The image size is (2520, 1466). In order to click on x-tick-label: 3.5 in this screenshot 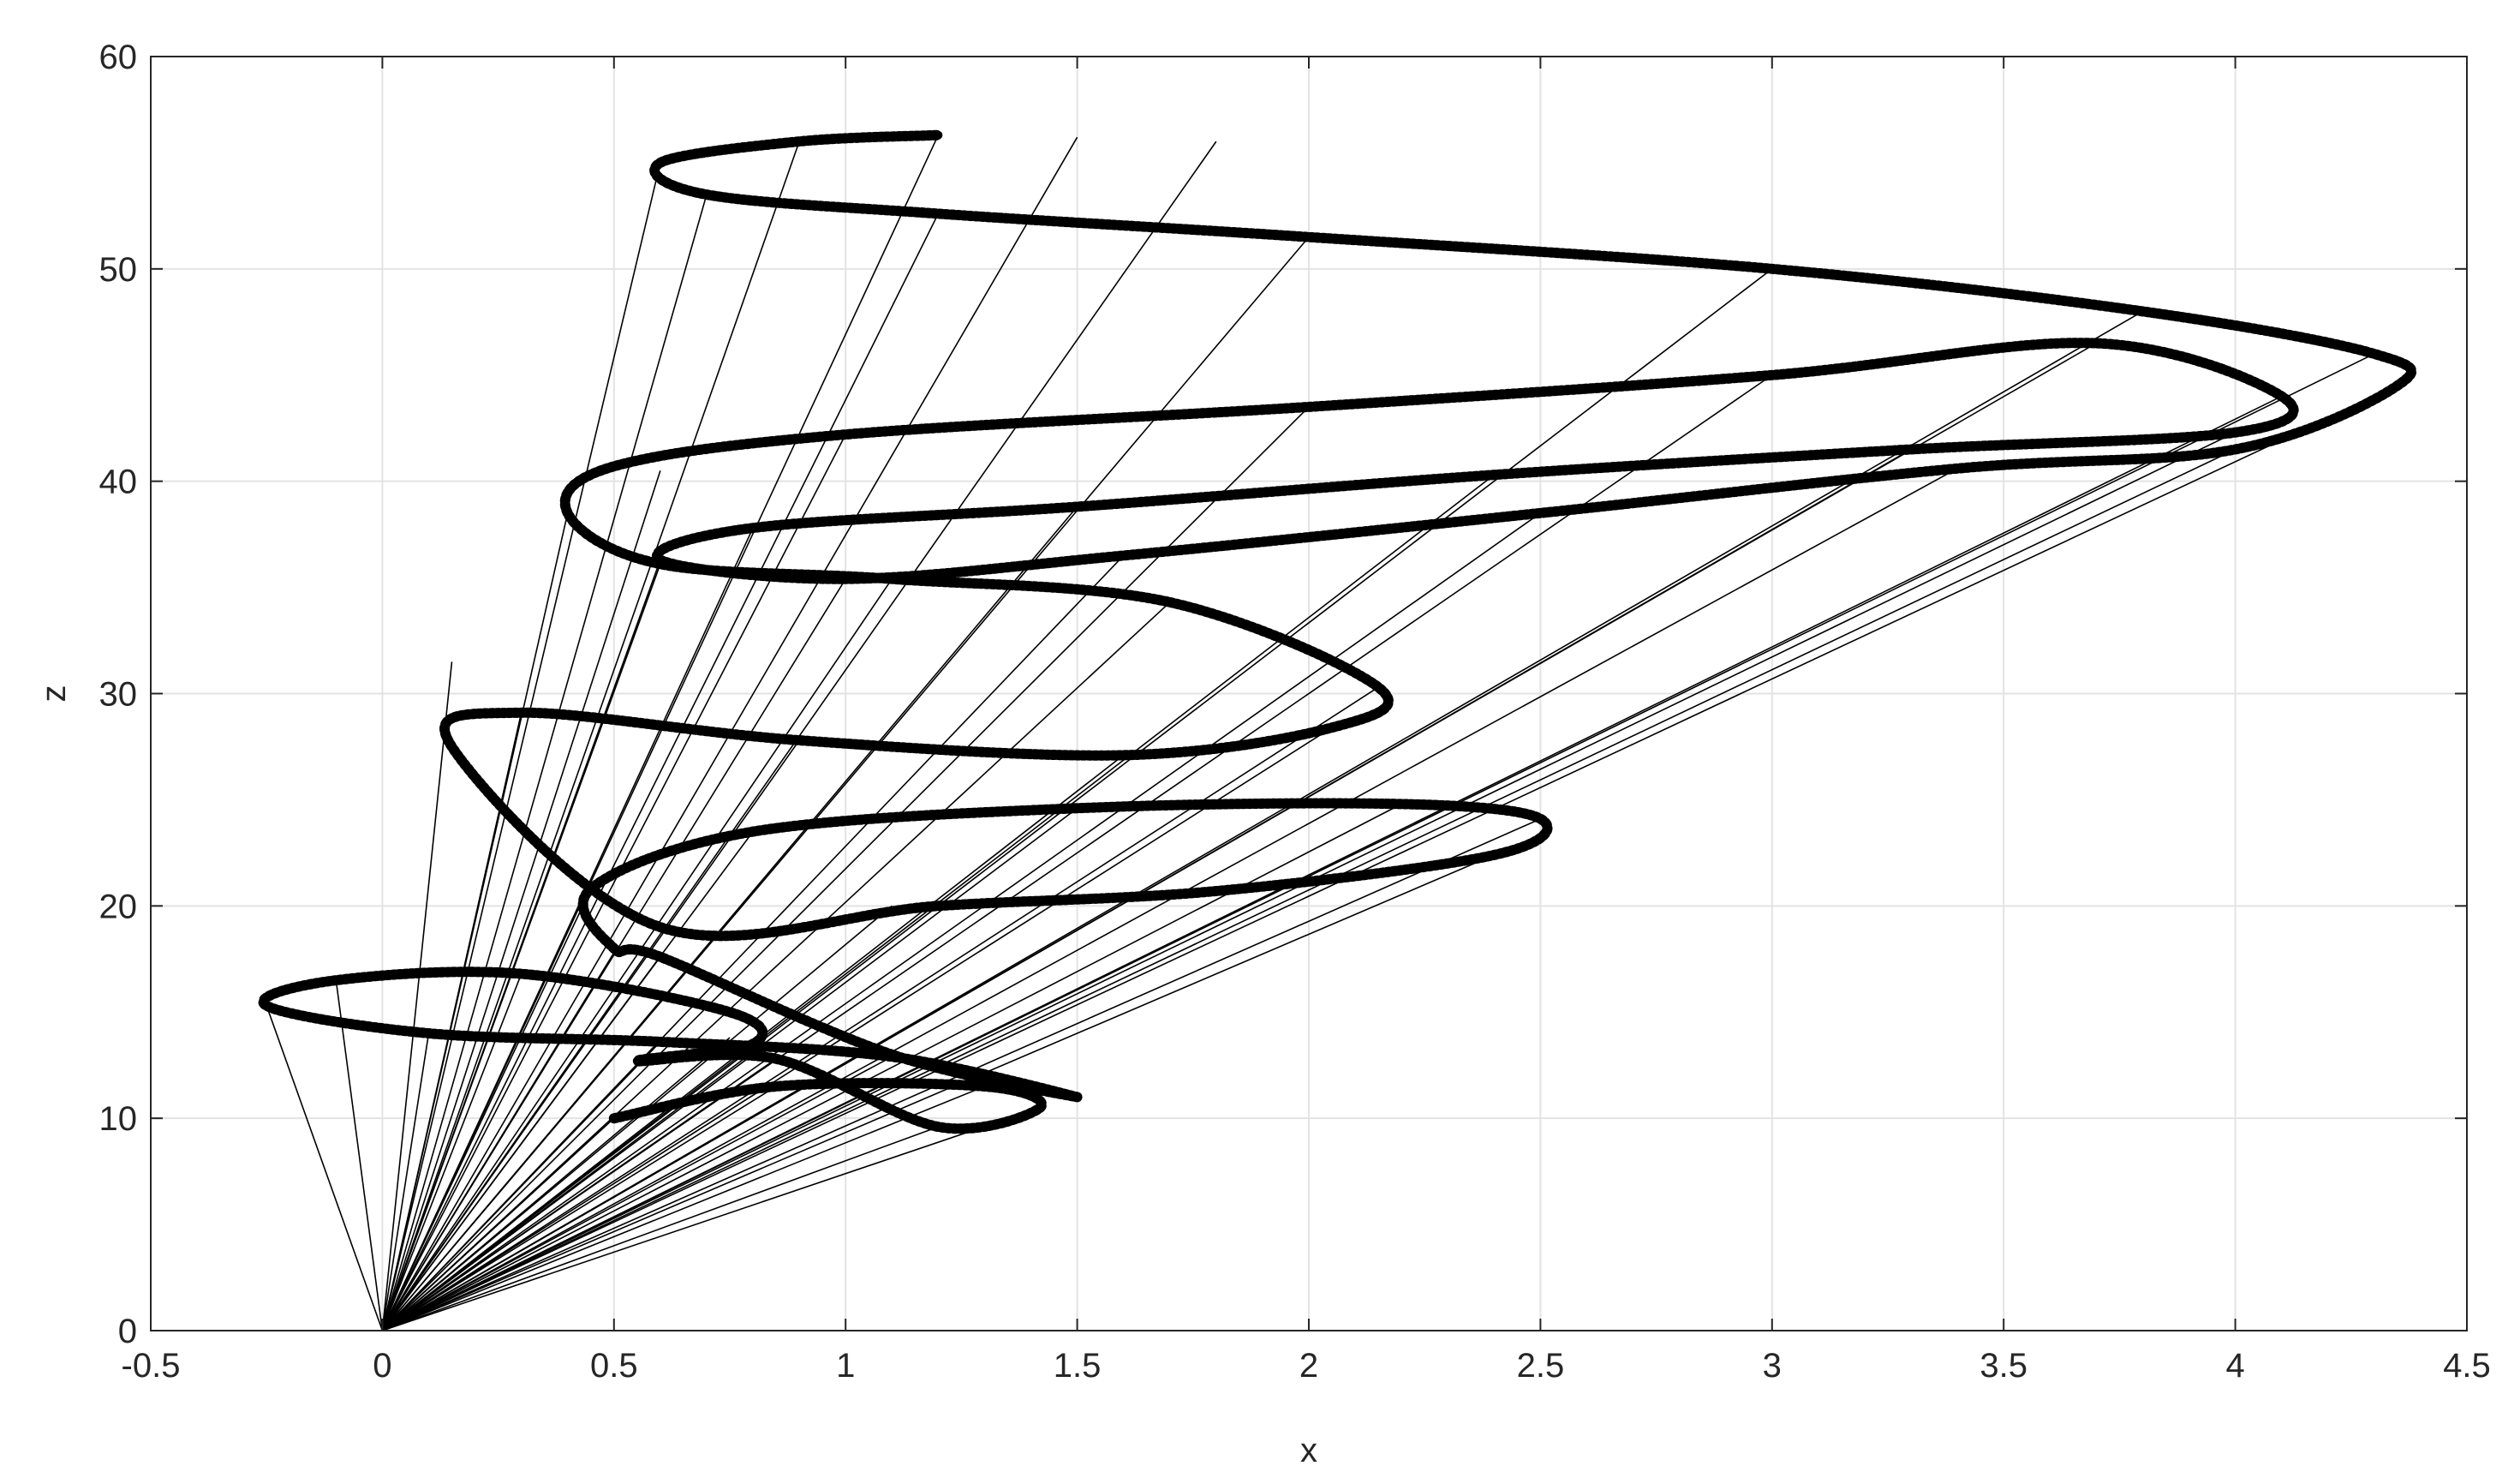, I will do `click(2004, 1366)`.